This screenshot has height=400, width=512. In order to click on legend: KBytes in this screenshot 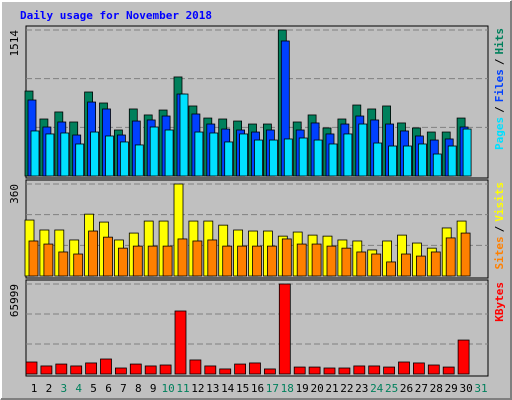, I will do `click(499, 302)`.